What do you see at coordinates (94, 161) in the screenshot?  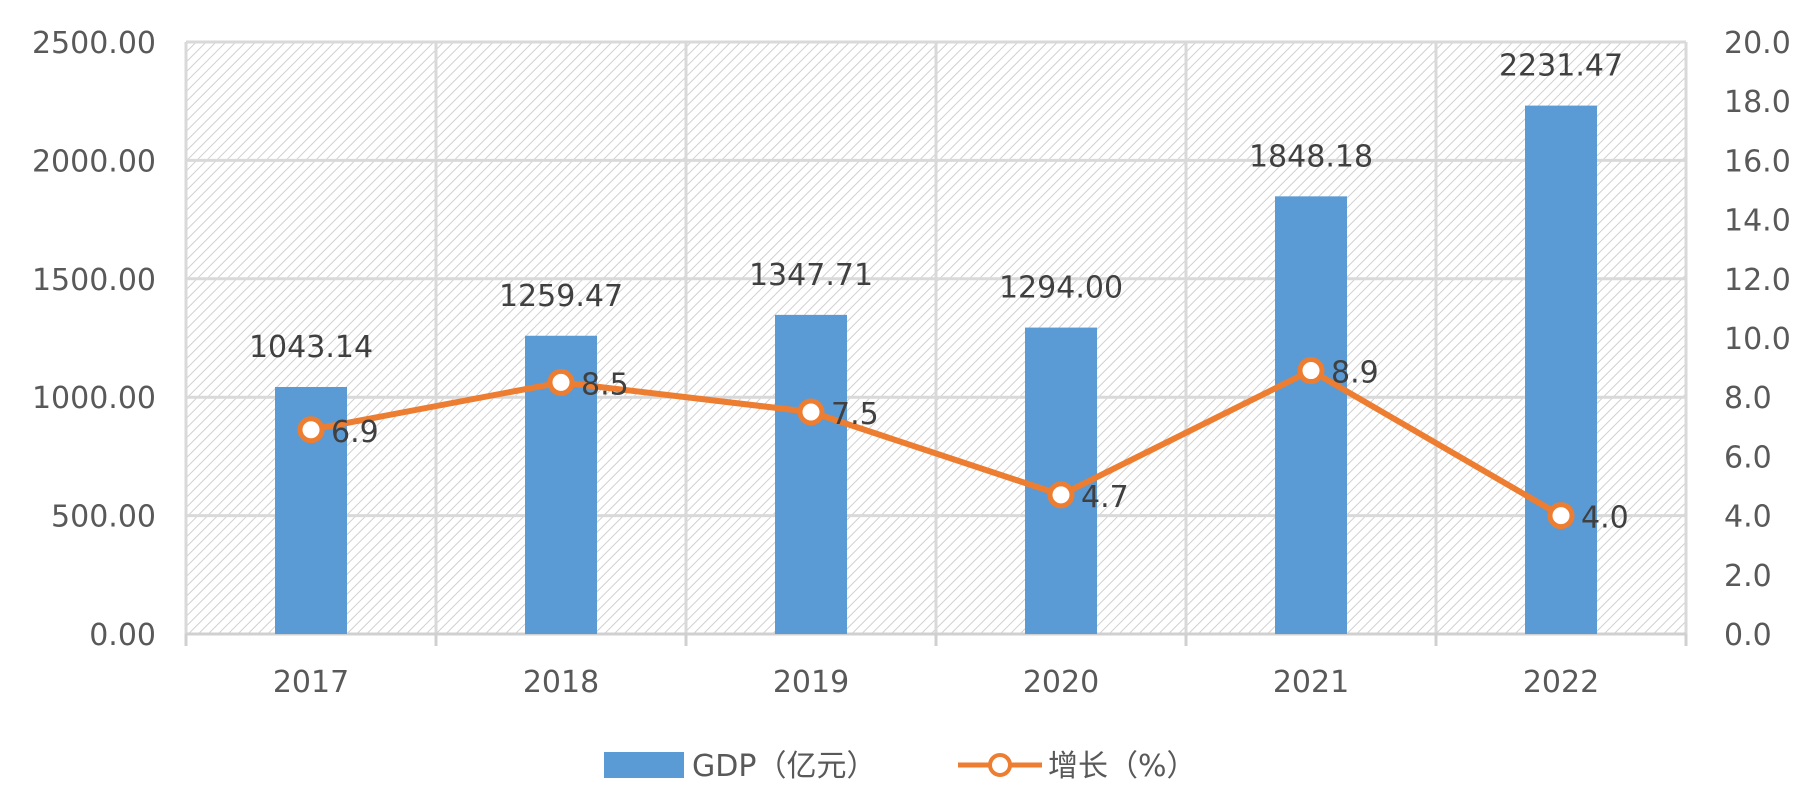 I see `y-left-tick-label: 2000.00` at bounding box center [94, 161].